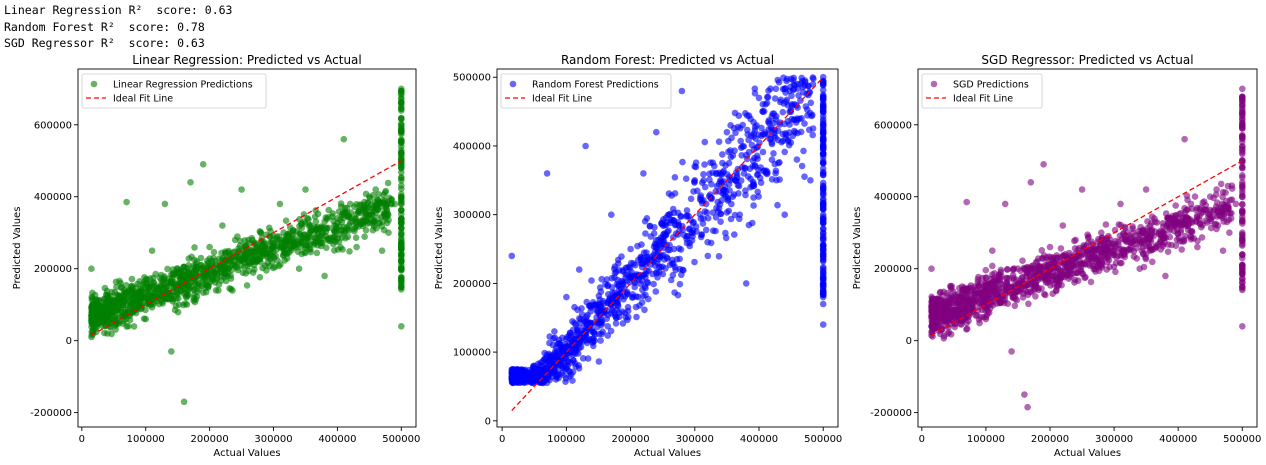 The height and width of the screenshot is (465, 1266). What do you see at coordinates (1087, 453) in the screenshot?
I see `x-axis-label: Actual Values` at bounding box center [1087, 453].